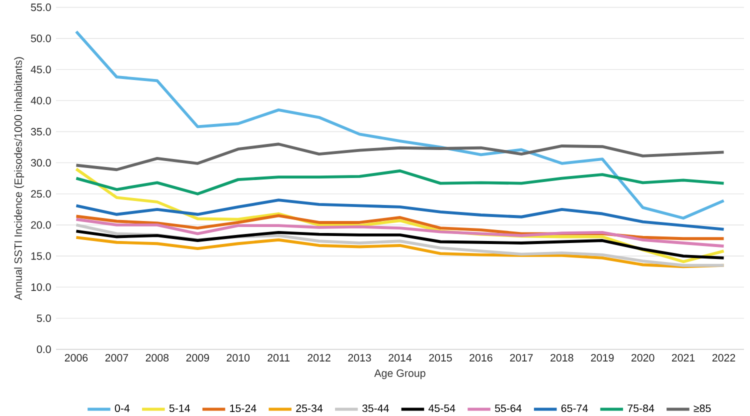 The width and height of the screenshot is (750, 416). Describe the element at coordinates (76, 358) in the screenshot. I see `x-tick-label: 2006` at that location.